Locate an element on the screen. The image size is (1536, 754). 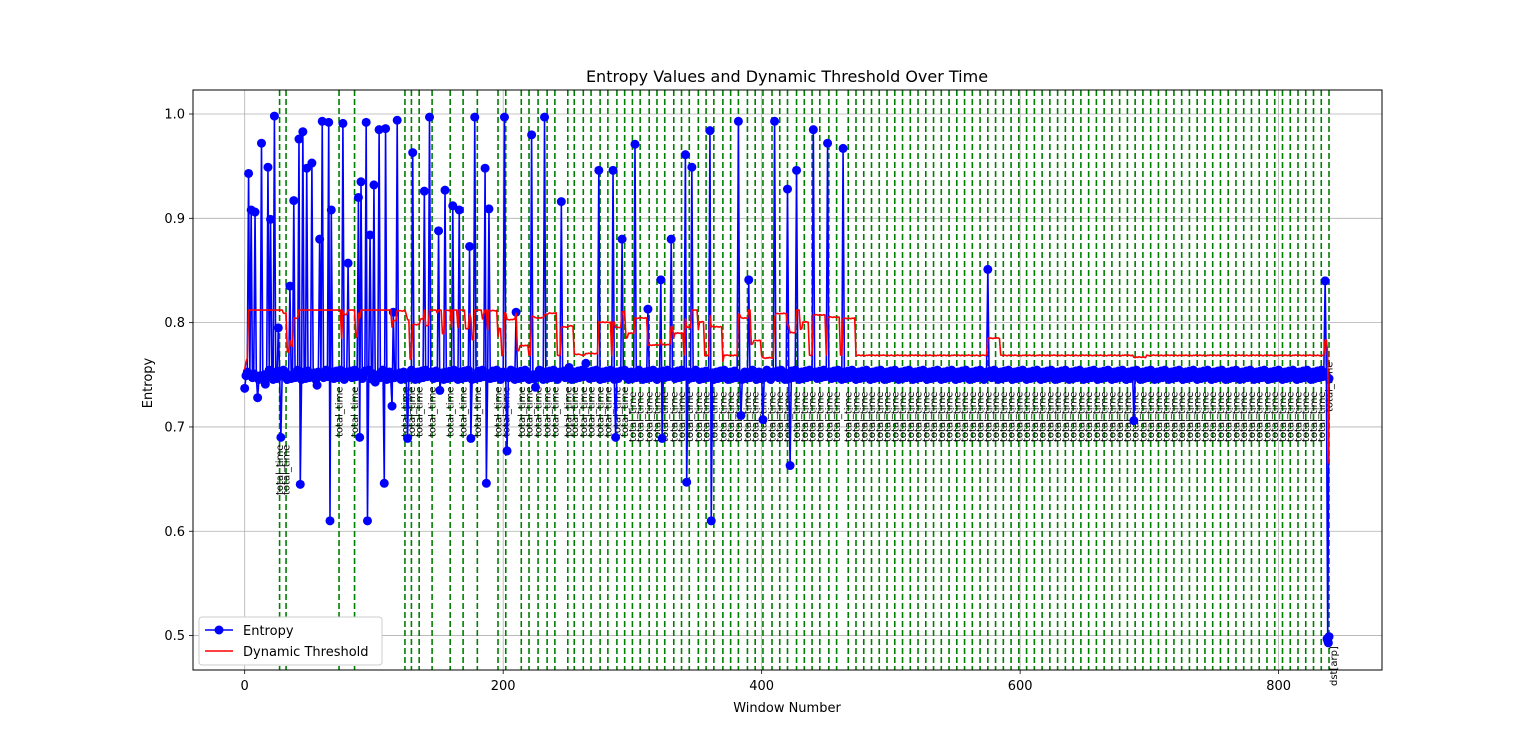
legend: Entropy Dynamic Threshold is located at coordinates (290, 641).